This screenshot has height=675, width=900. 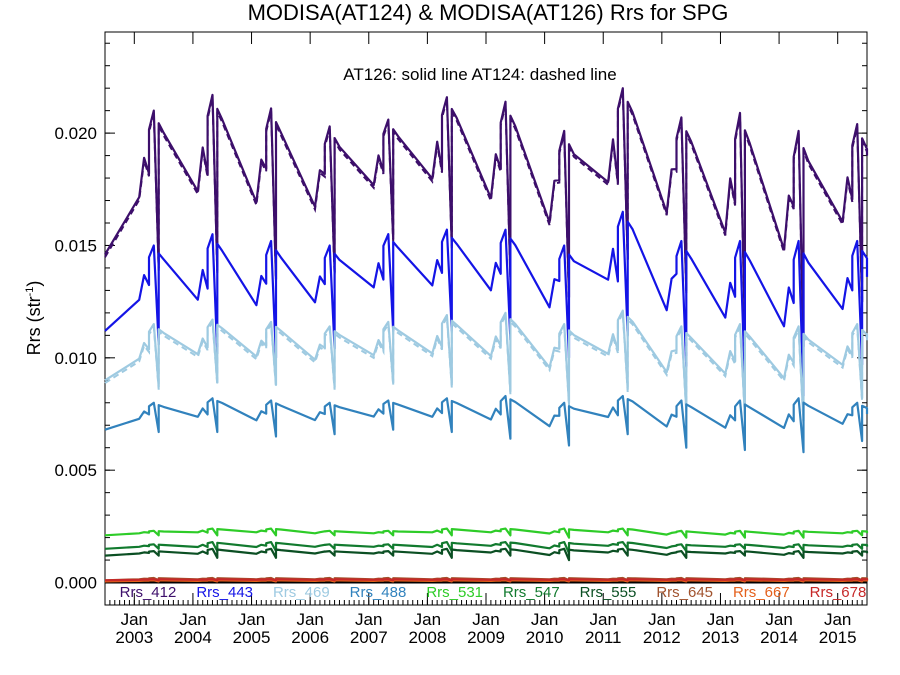 I want to click on y-tick-label: 0.020, so click(x=75, y=133).